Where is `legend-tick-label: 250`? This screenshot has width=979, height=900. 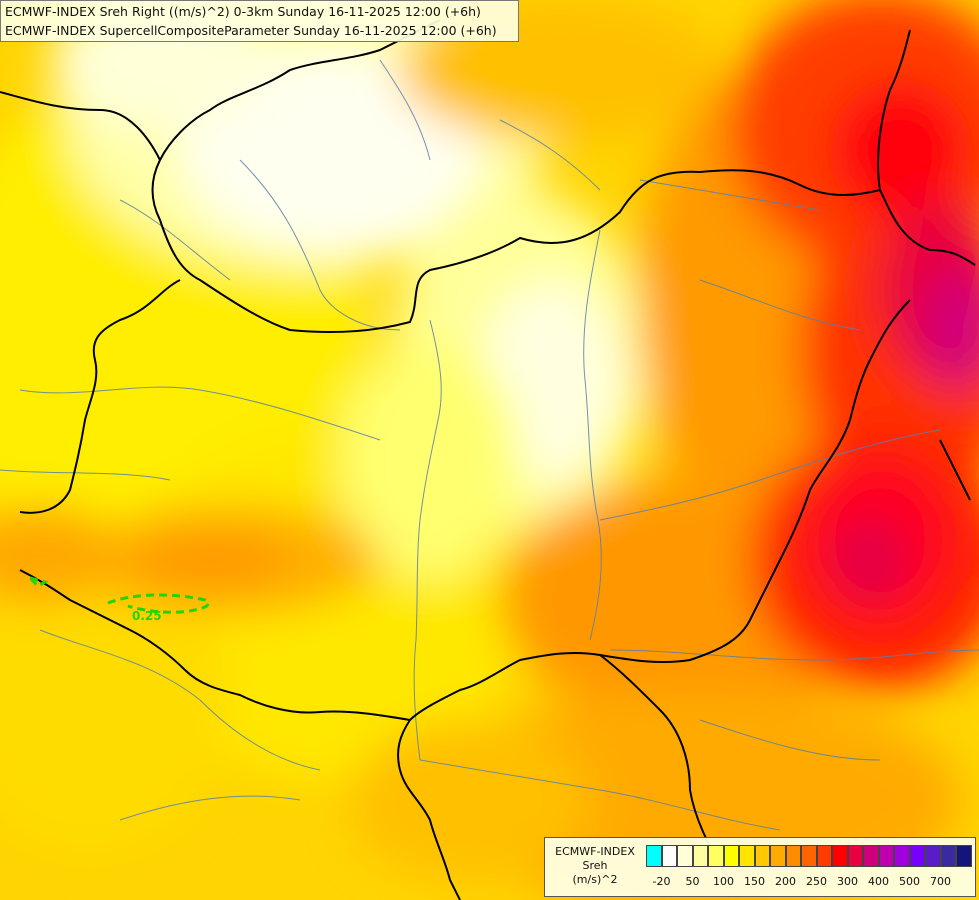 legend-tick-label: 250 is located at coordinates (816, 881).